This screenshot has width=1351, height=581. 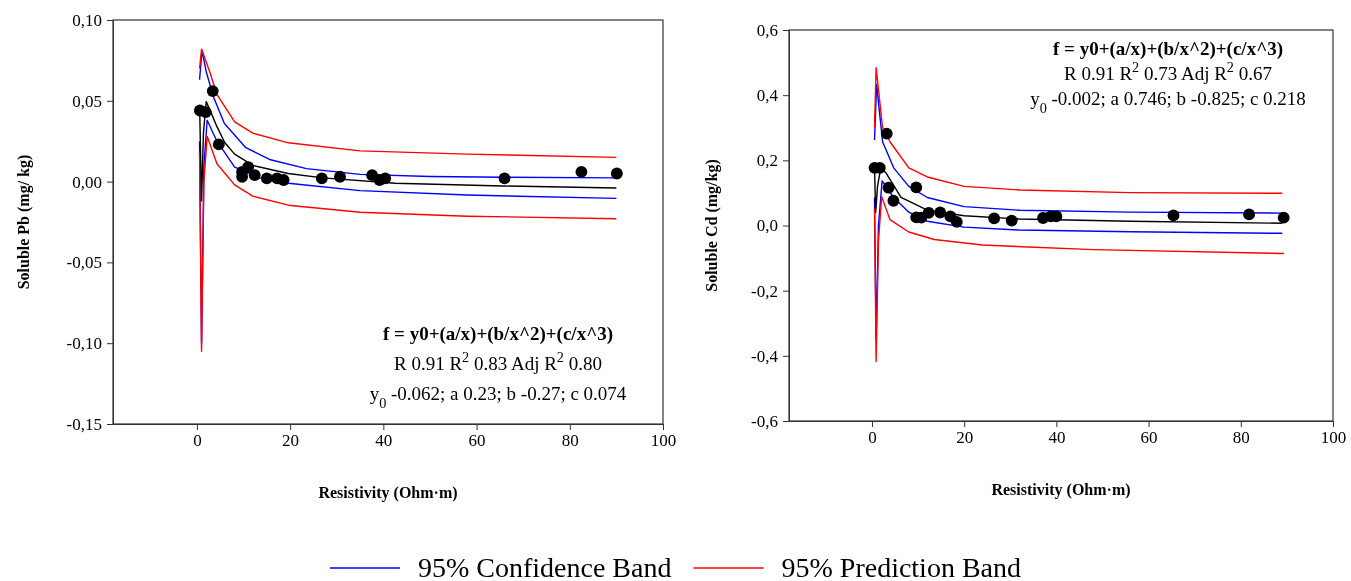 I want to click on y-tick-label: -0,15, so click(x=84, y=424).